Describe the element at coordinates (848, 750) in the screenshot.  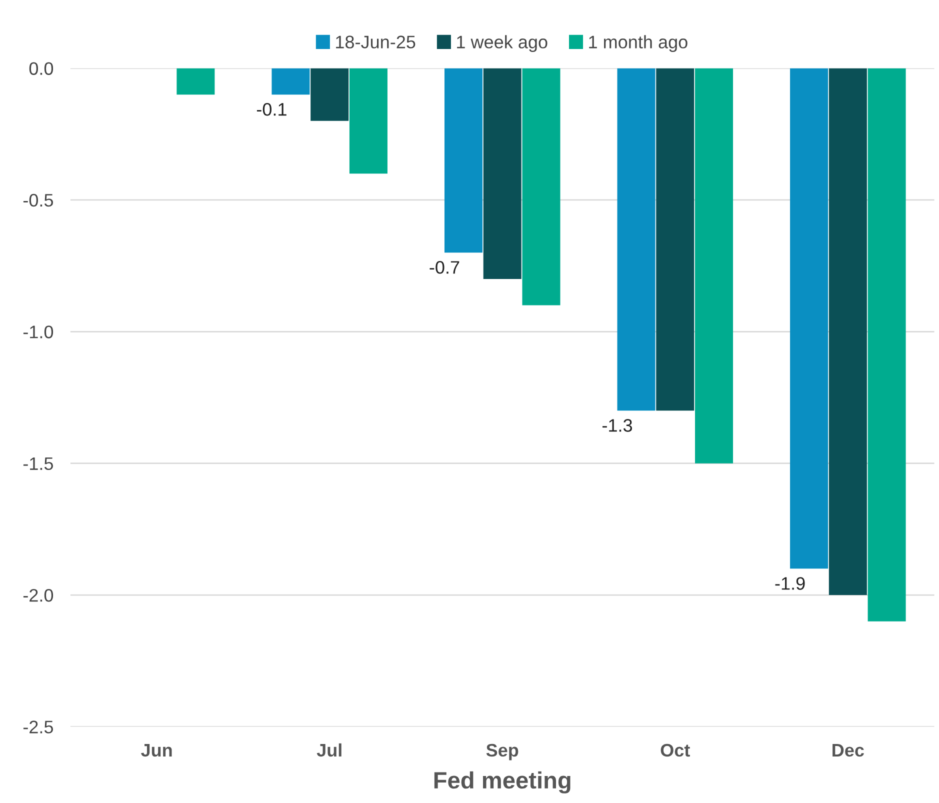
I see `x-tick-label: Dec` at that location.